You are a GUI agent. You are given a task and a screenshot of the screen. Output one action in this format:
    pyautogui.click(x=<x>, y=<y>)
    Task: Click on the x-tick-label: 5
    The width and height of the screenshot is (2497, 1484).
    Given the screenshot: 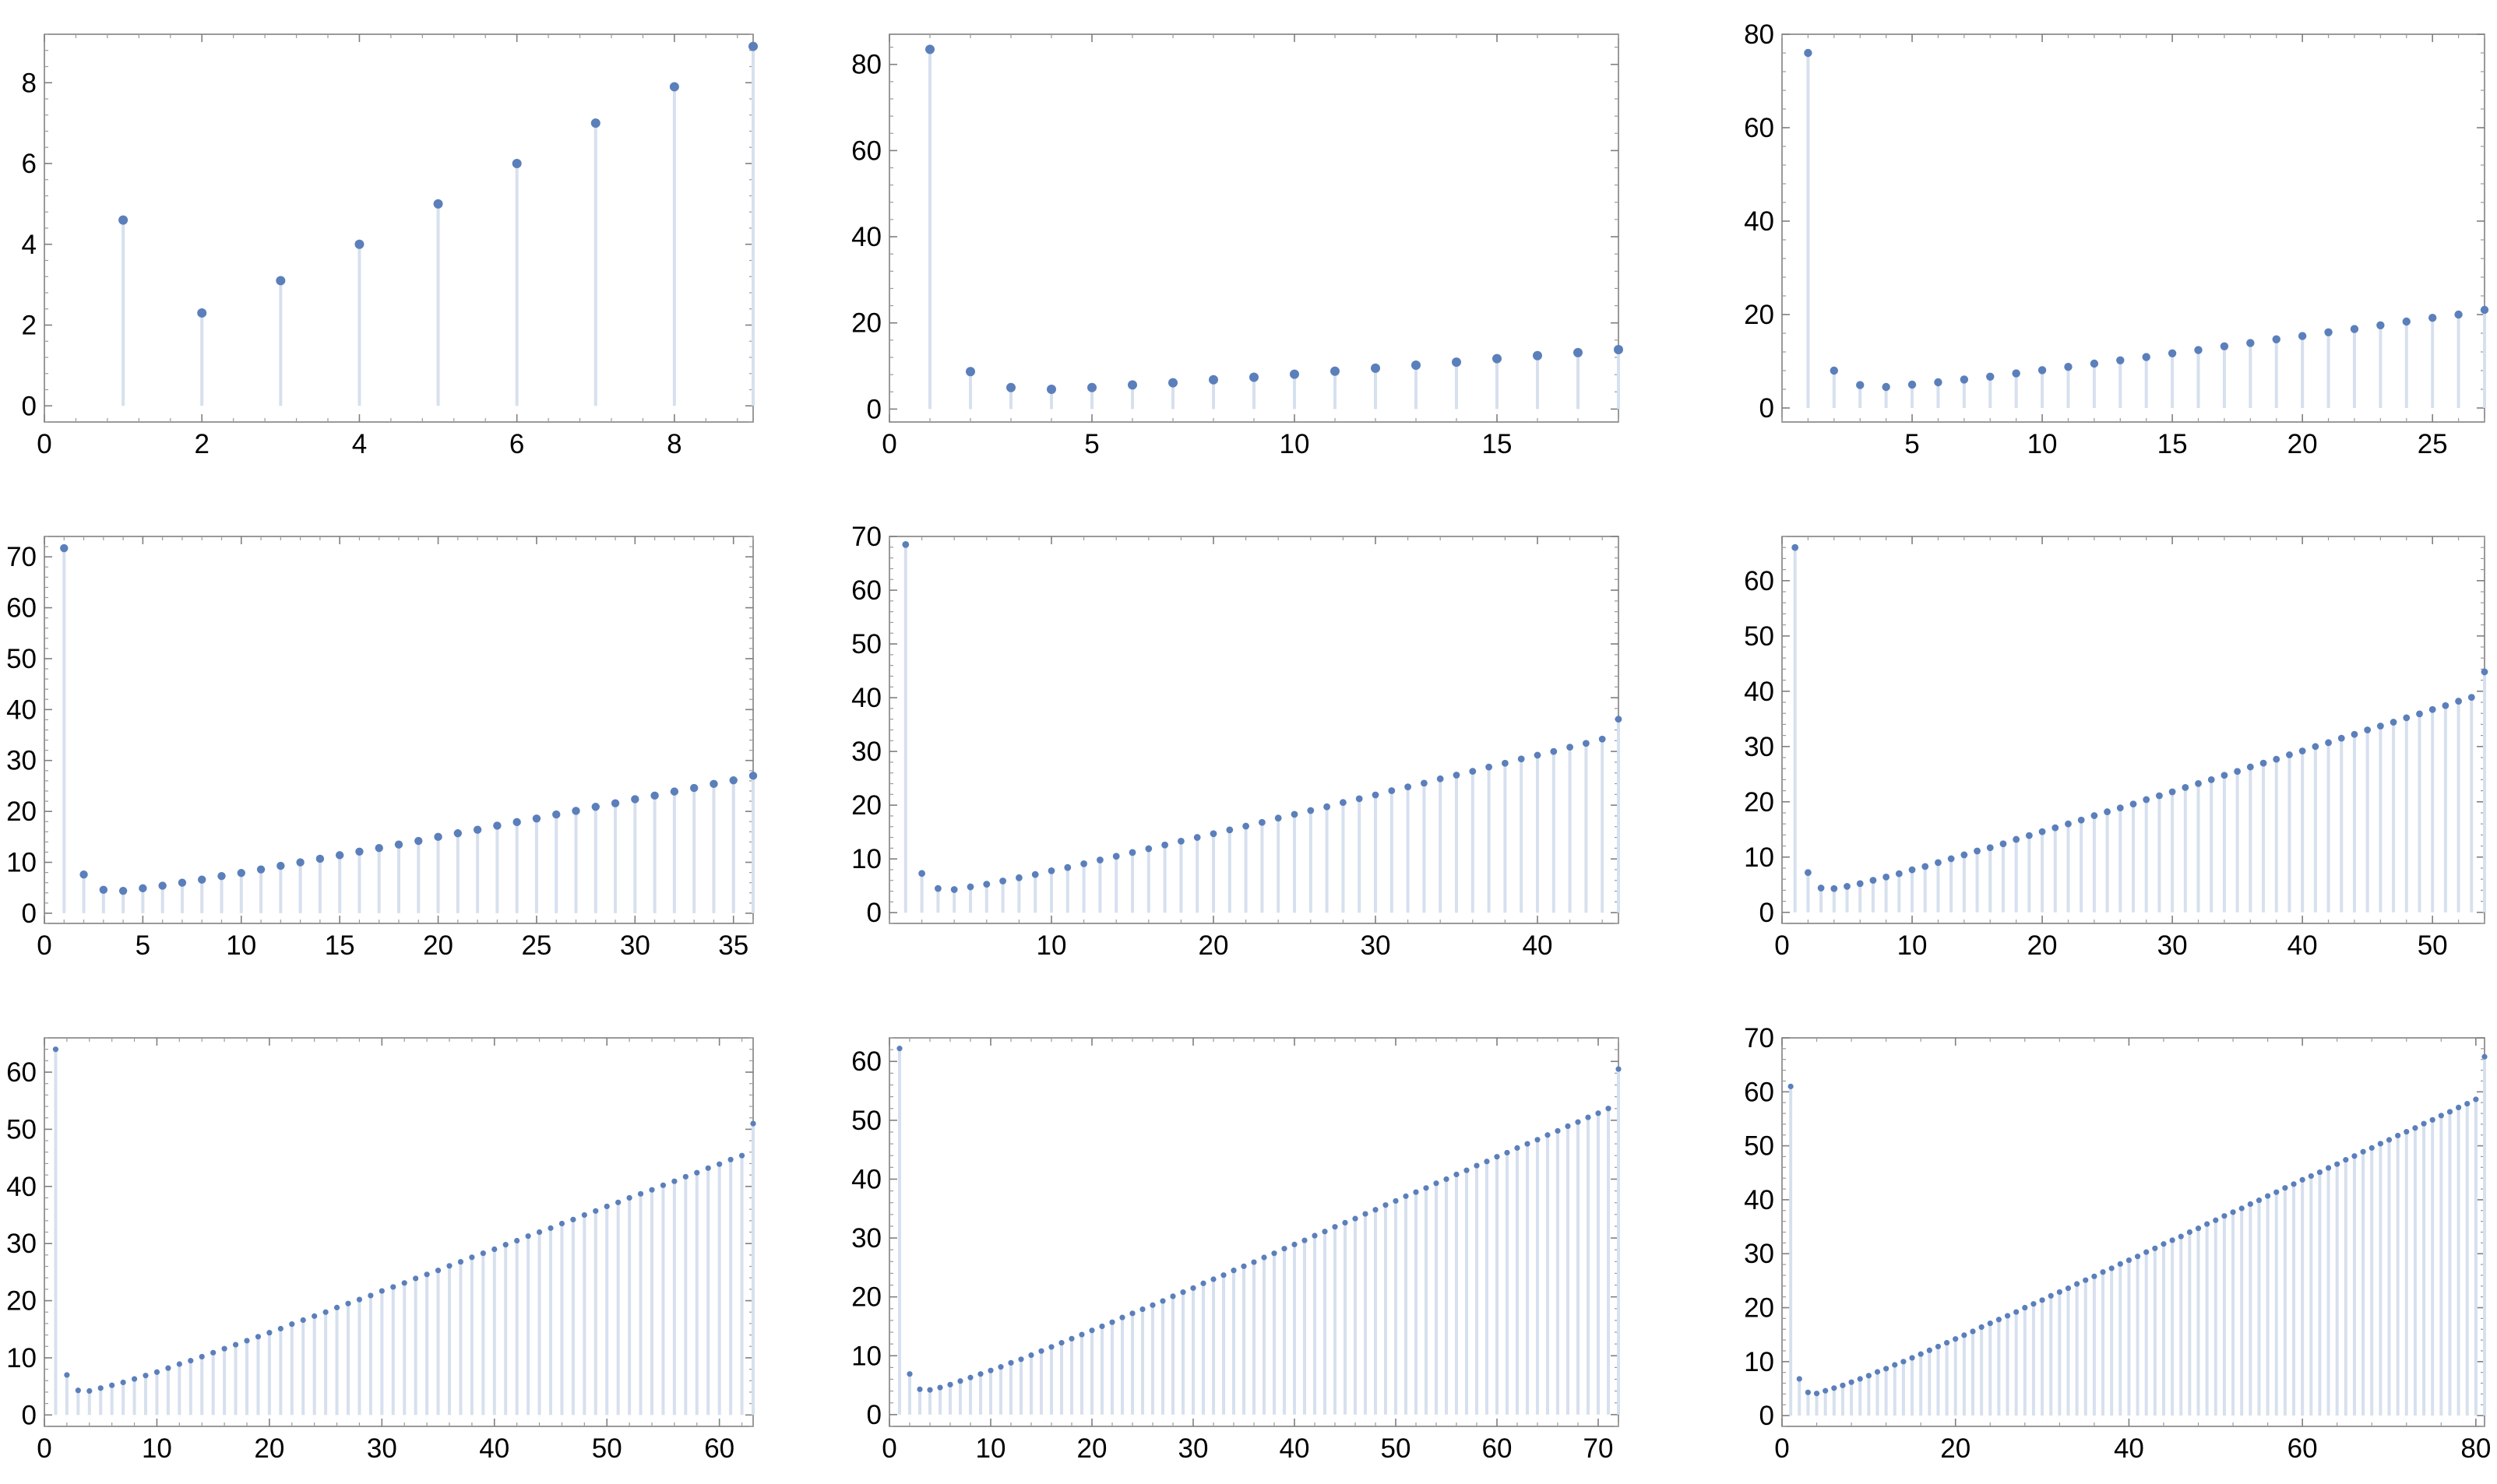 What is the action you would take?
    pyautogui.click(x=1911, y=444)
    